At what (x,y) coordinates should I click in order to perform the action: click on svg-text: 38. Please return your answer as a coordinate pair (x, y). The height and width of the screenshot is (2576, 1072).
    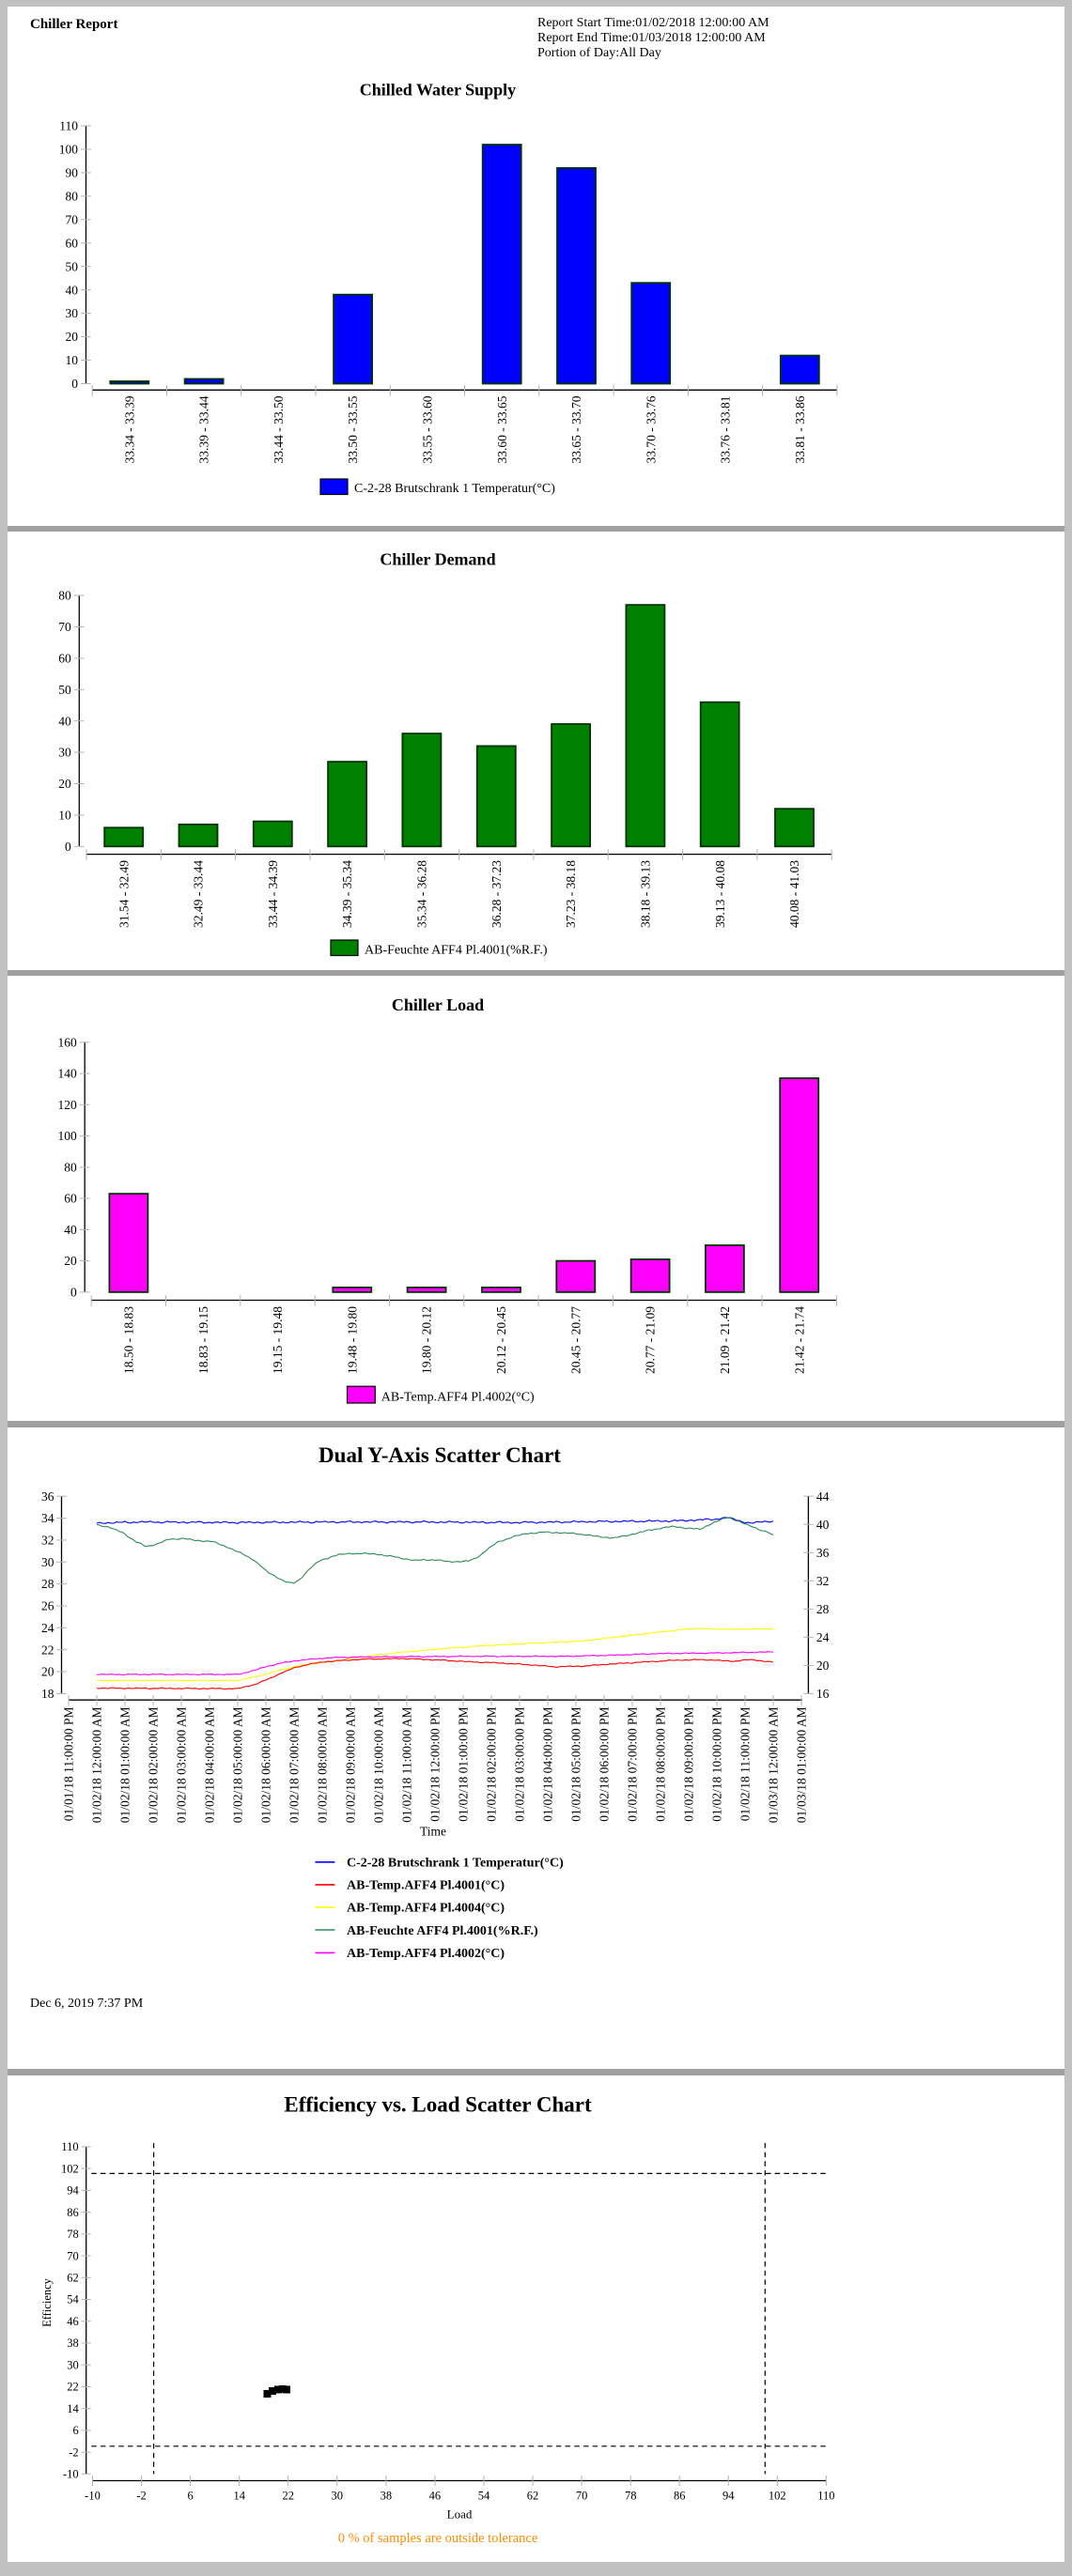
    Looking at the image, I should click on (73, 2343).